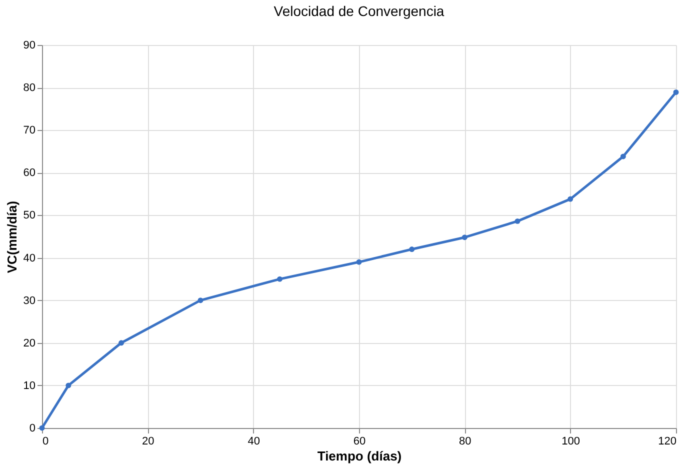 Image resolution: width=700 pixels, height=471 pixels. What do you see at coordinates (29, 46) in the screenshot?
I see `y-tick-label: 90` at bounding box center [29, 46].